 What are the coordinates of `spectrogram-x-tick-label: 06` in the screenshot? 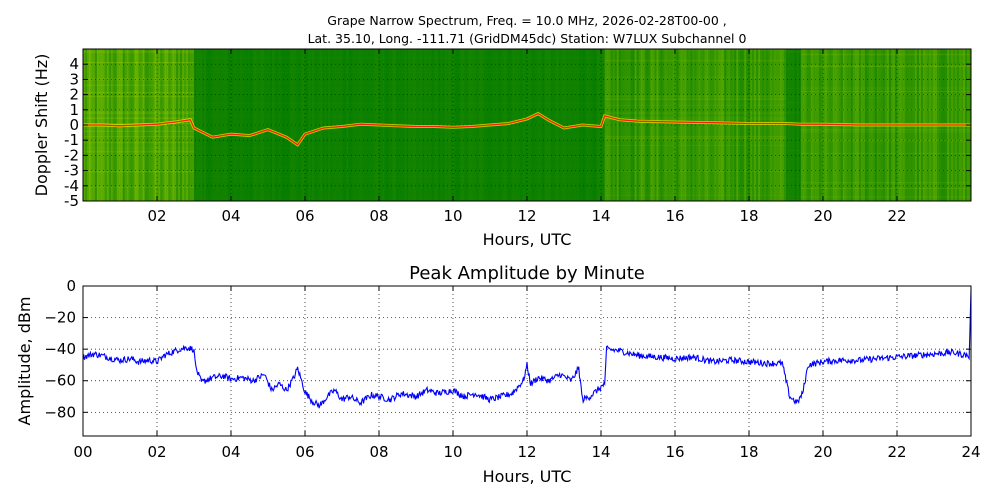 It's located at (304, 216).